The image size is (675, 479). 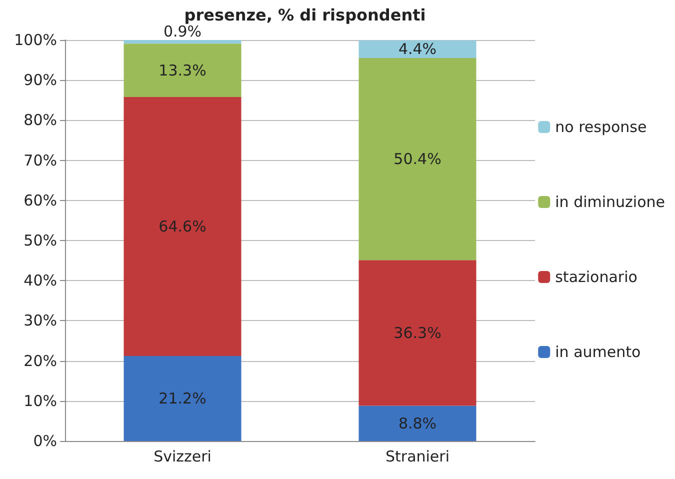 I want to click on legend-label: in aumento, so click(x=598, y=352).